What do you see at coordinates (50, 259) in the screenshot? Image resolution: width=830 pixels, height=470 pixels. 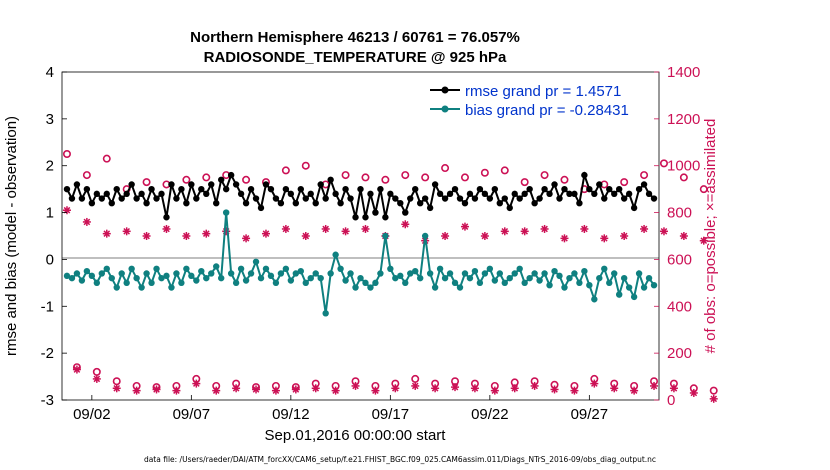 I see `y-tick-label: 0` at bounding box center [50, 259].